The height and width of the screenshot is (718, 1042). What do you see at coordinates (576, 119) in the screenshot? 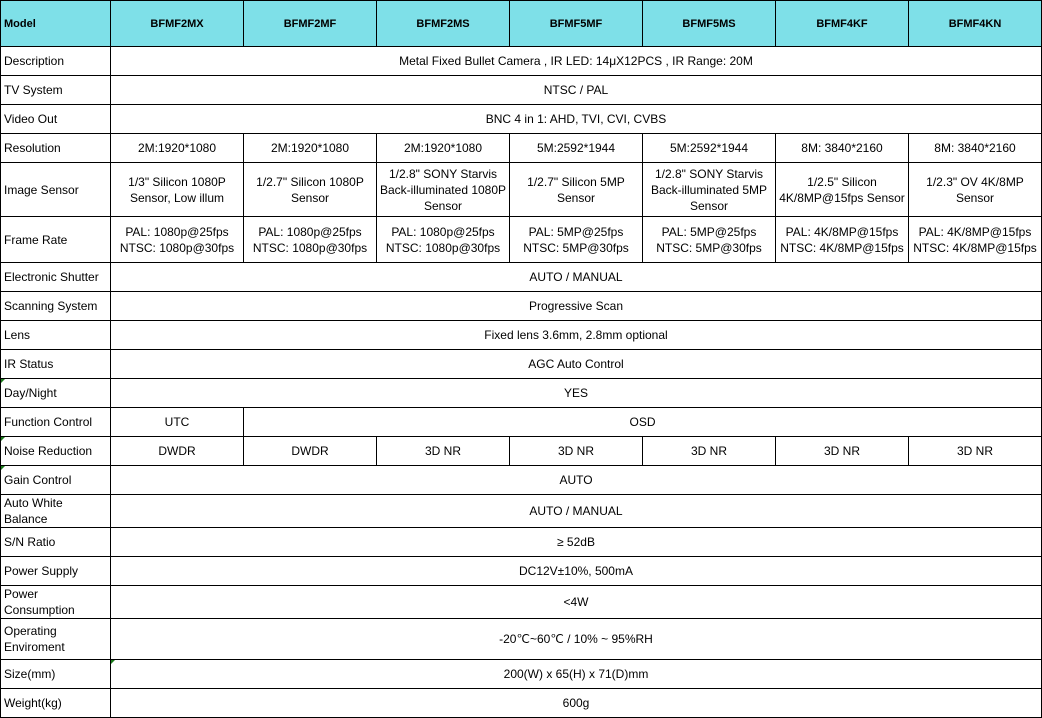
I see `value-cell: BNC 4 in 1: AHD, TVI, CVI, CVBS` at bounding box center [576, 119].